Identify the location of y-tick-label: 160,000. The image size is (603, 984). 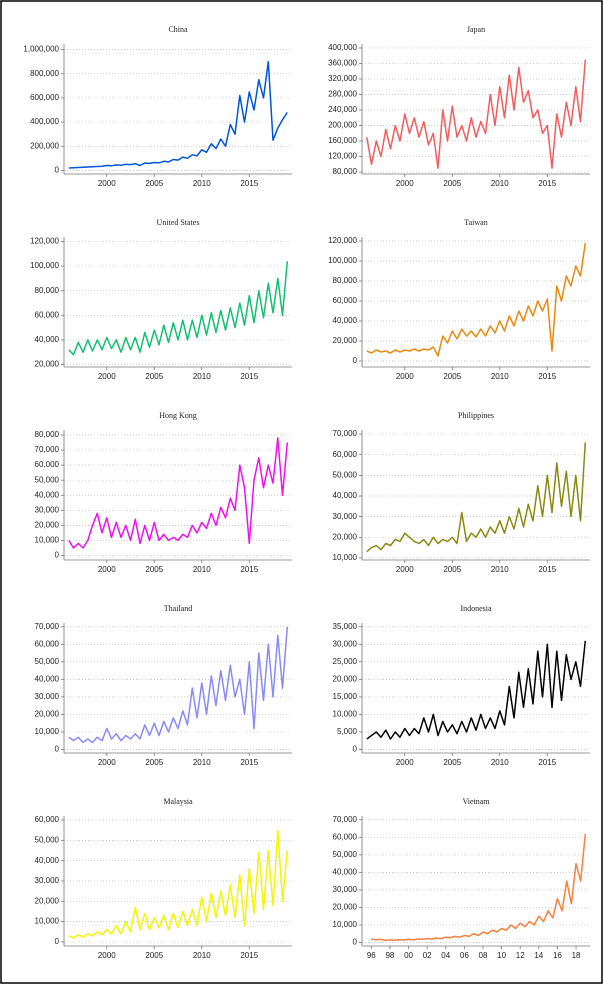
(342, 140).